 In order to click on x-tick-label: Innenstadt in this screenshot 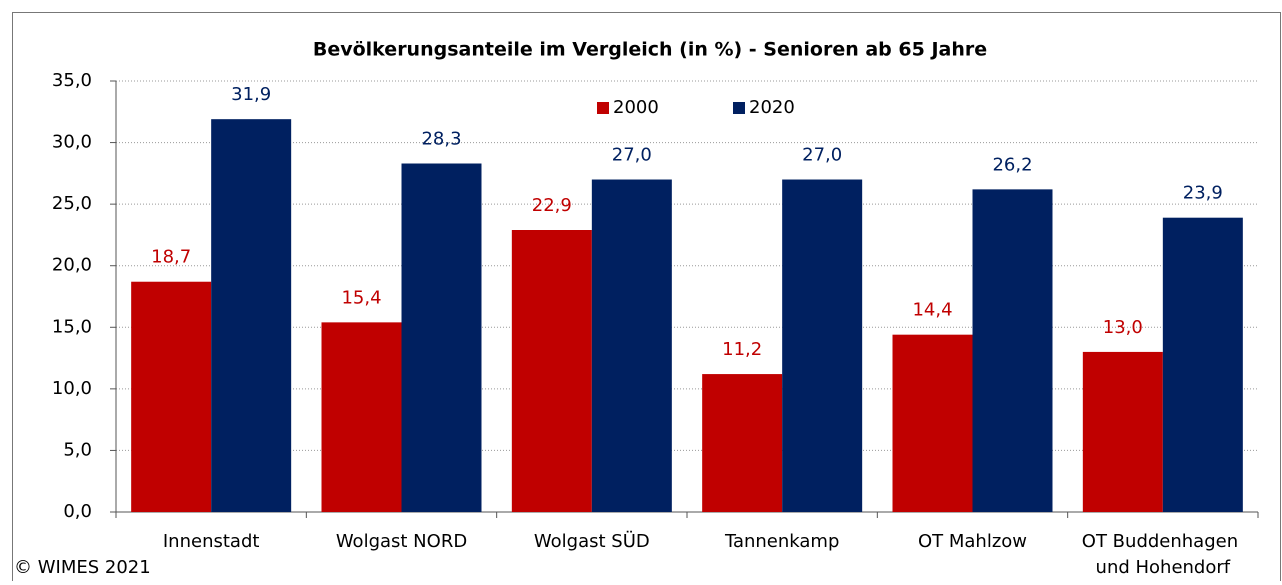, I will do `click(211, 541)`.